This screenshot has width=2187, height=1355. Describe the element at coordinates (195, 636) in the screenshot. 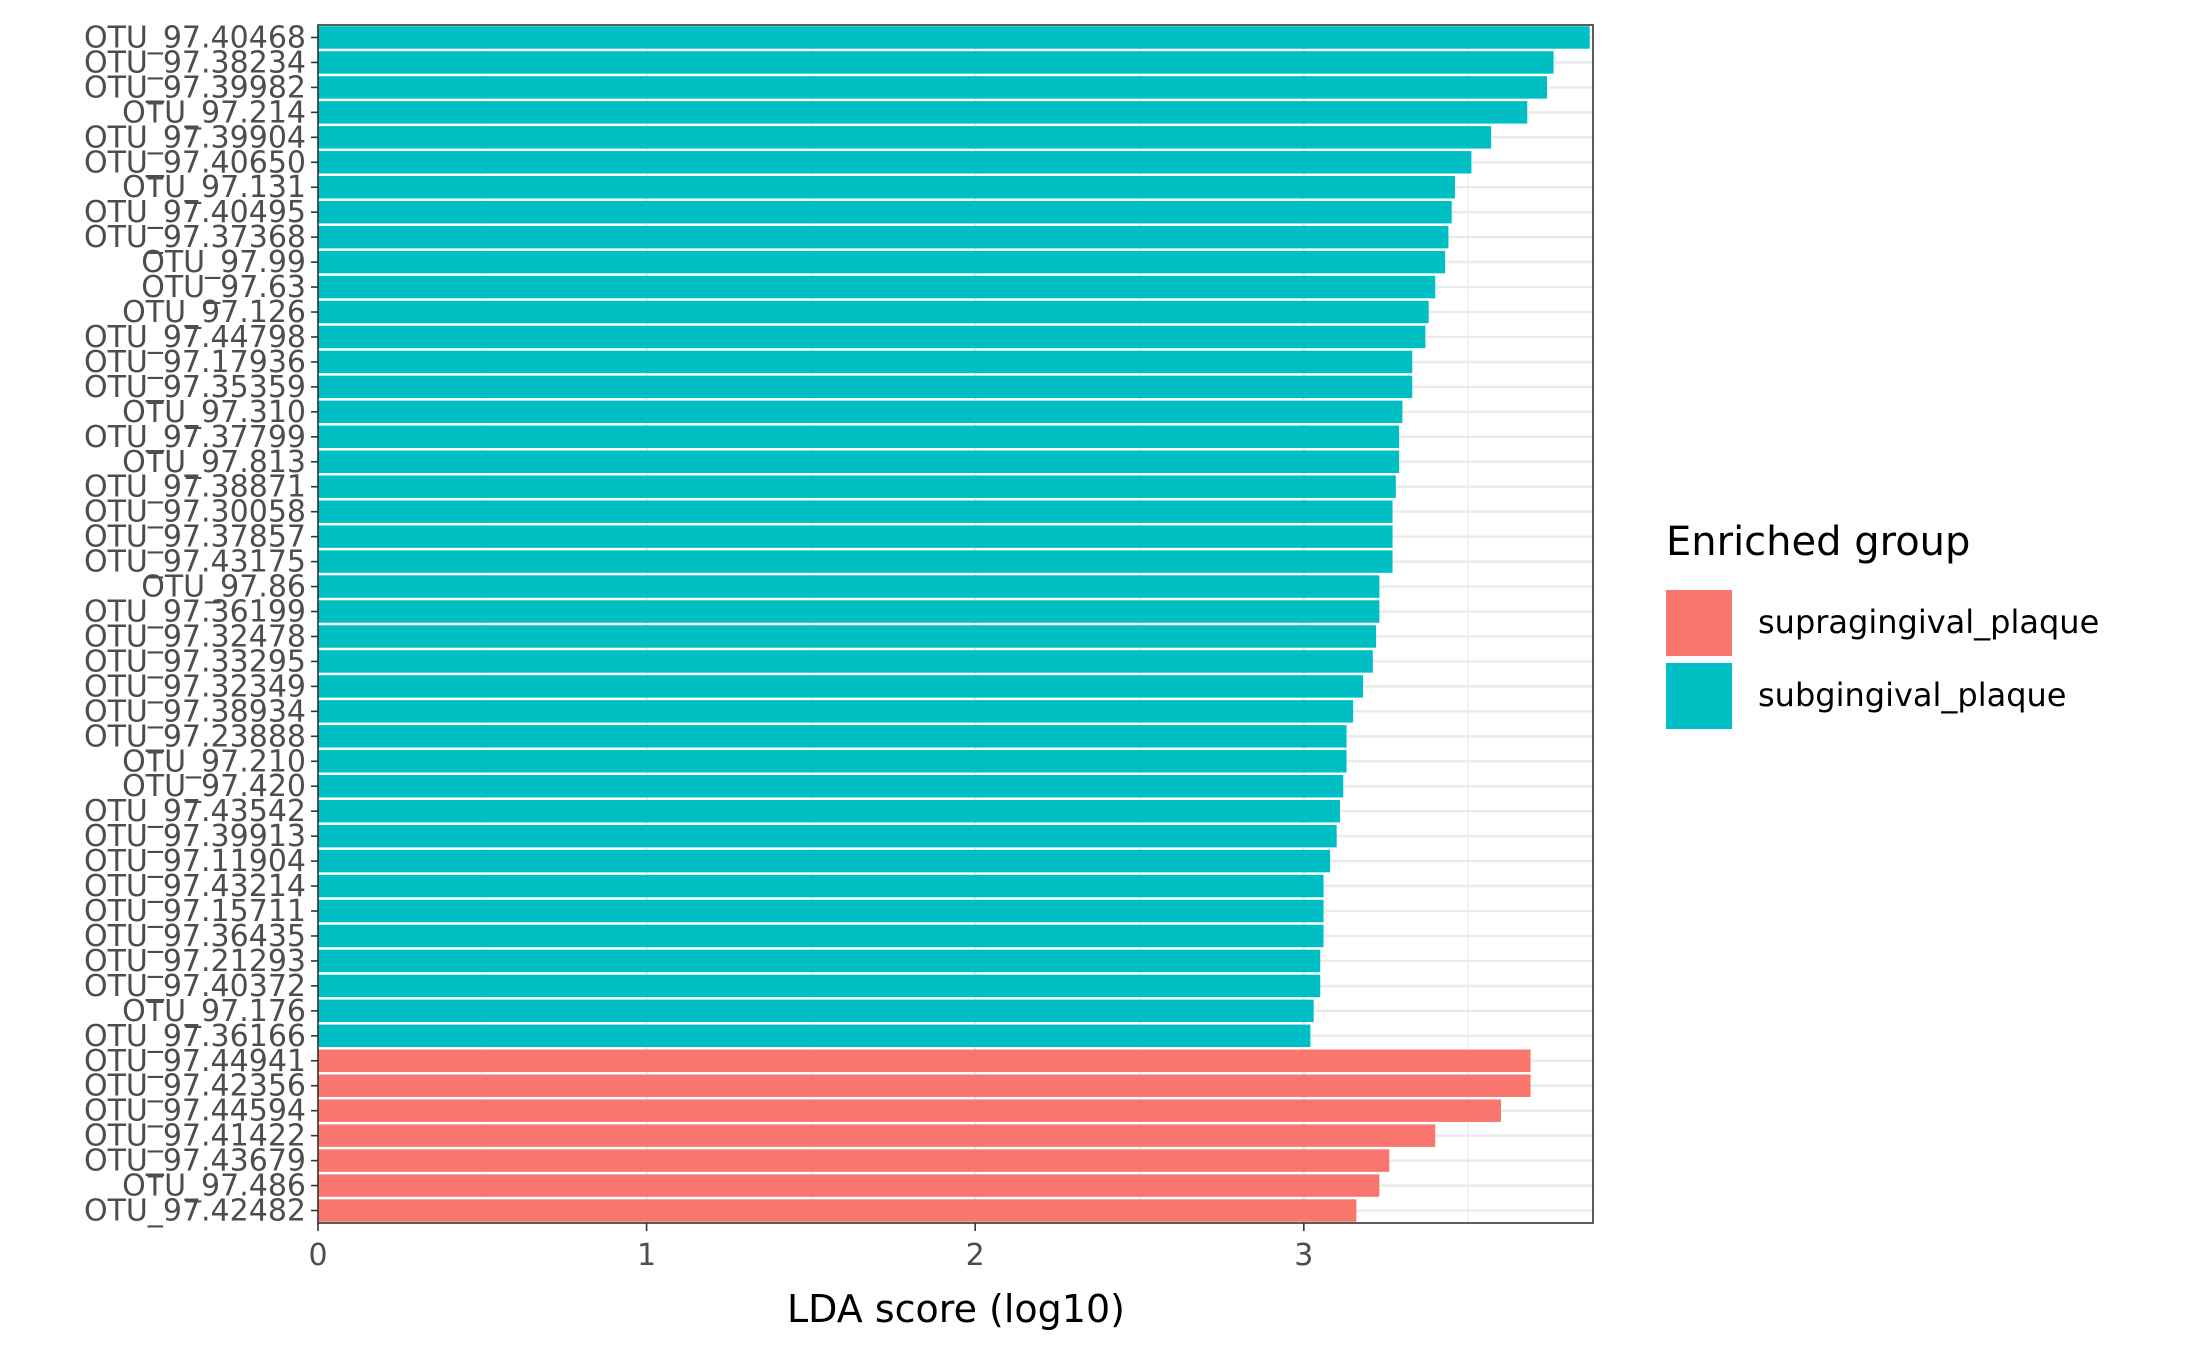

I see `y-tick-label: OTU_97.32478` at that location.